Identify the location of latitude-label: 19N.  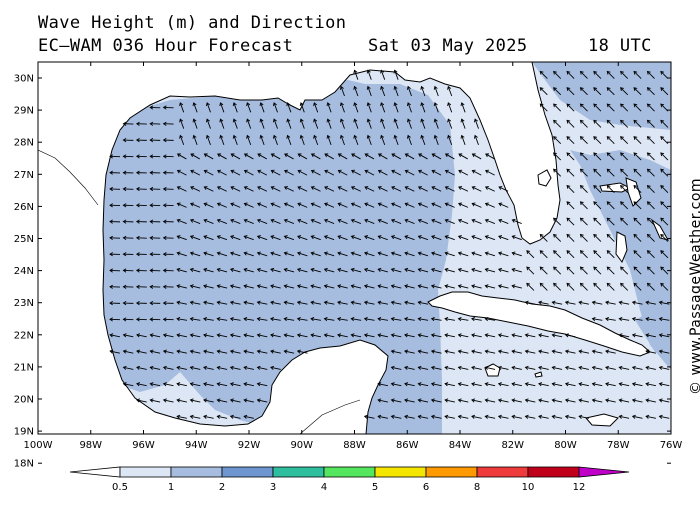
(24, 432).